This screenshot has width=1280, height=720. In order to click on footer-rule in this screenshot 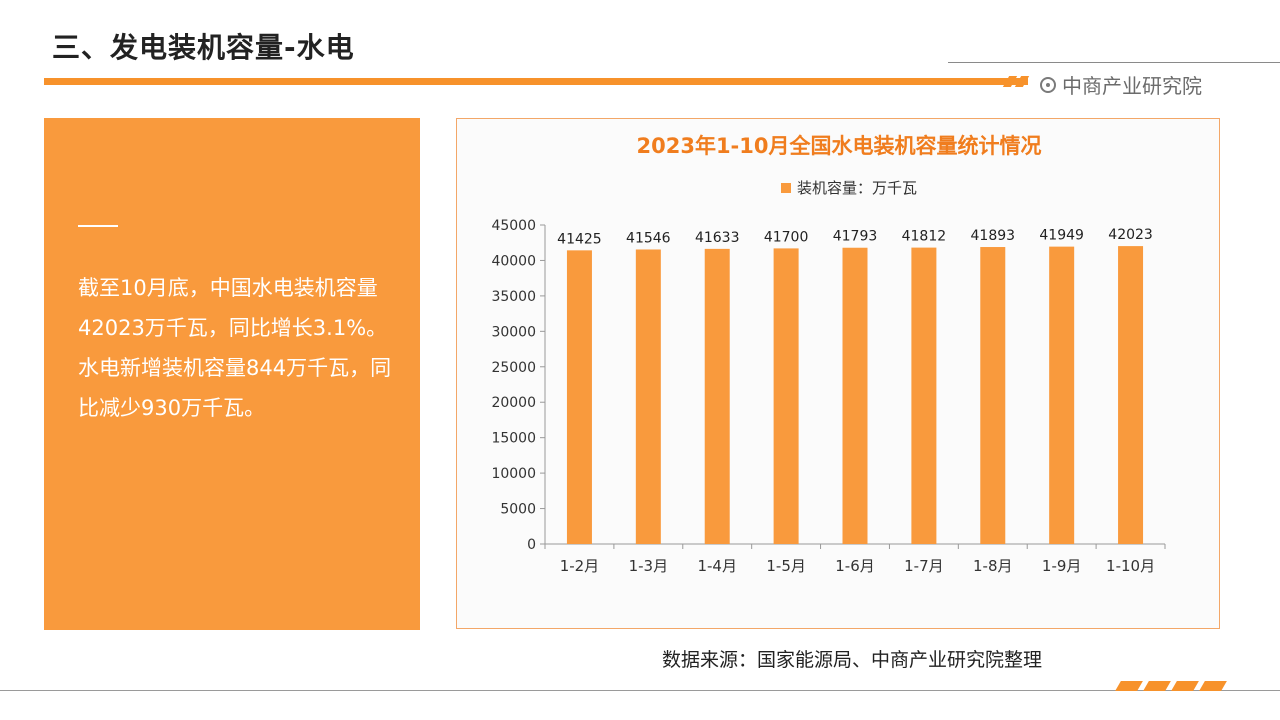, I will do `click(640, 690)`.